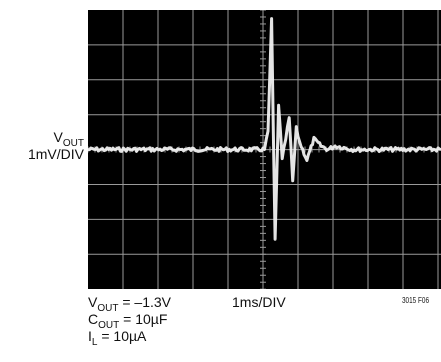  I want to click on condition-name: V, so click(93, 302).